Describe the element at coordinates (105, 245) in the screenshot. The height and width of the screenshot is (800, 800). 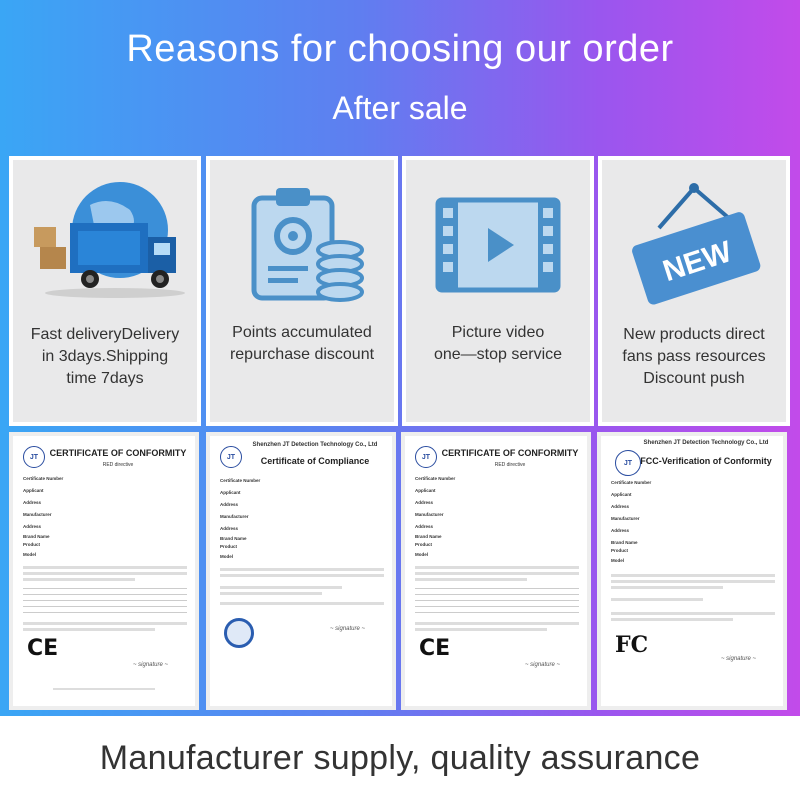
I see `delivery-truck-icon` at that location.